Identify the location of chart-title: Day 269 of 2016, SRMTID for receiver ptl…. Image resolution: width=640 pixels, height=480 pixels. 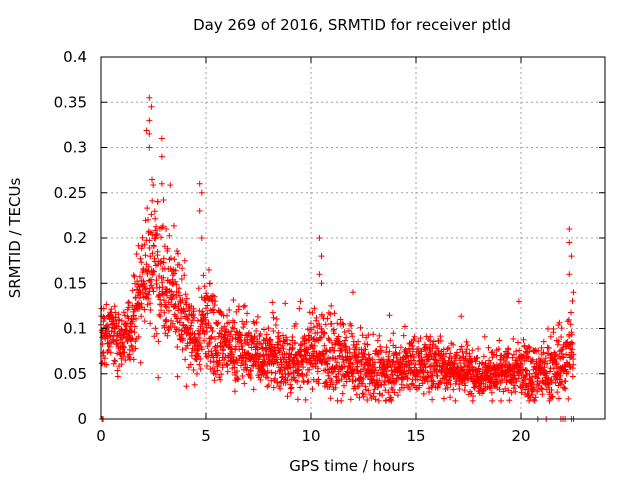
(352, 25).